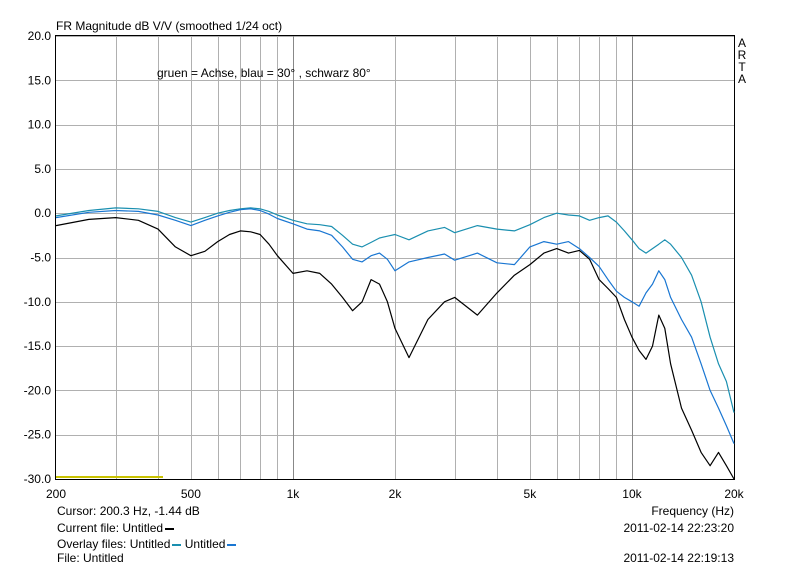 This screenshot has width=800, height=566. What do you see at coordinates (294, 494) in the screenshot?
I see `x-tick-label: 1k` at bounding box center [294, 494].